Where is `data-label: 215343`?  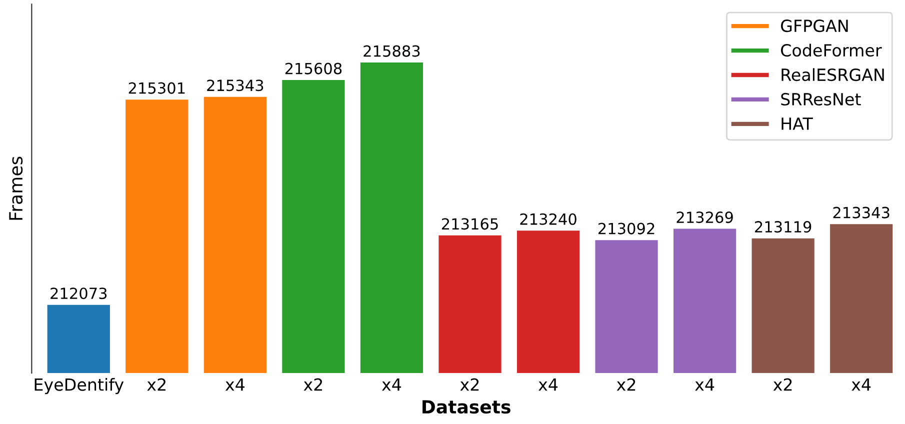 data-label: 215343 is located at coordinates (235, 86).